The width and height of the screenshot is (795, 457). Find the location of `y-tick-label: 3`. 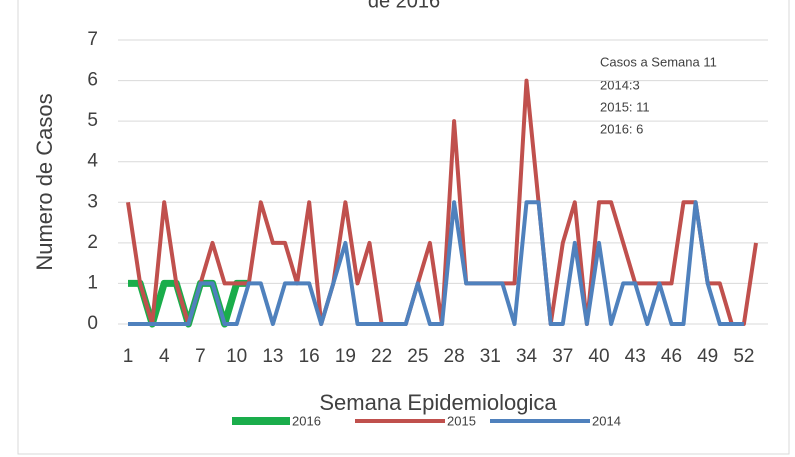

y-tick-label: 3 is located at coordinates (92, 201).